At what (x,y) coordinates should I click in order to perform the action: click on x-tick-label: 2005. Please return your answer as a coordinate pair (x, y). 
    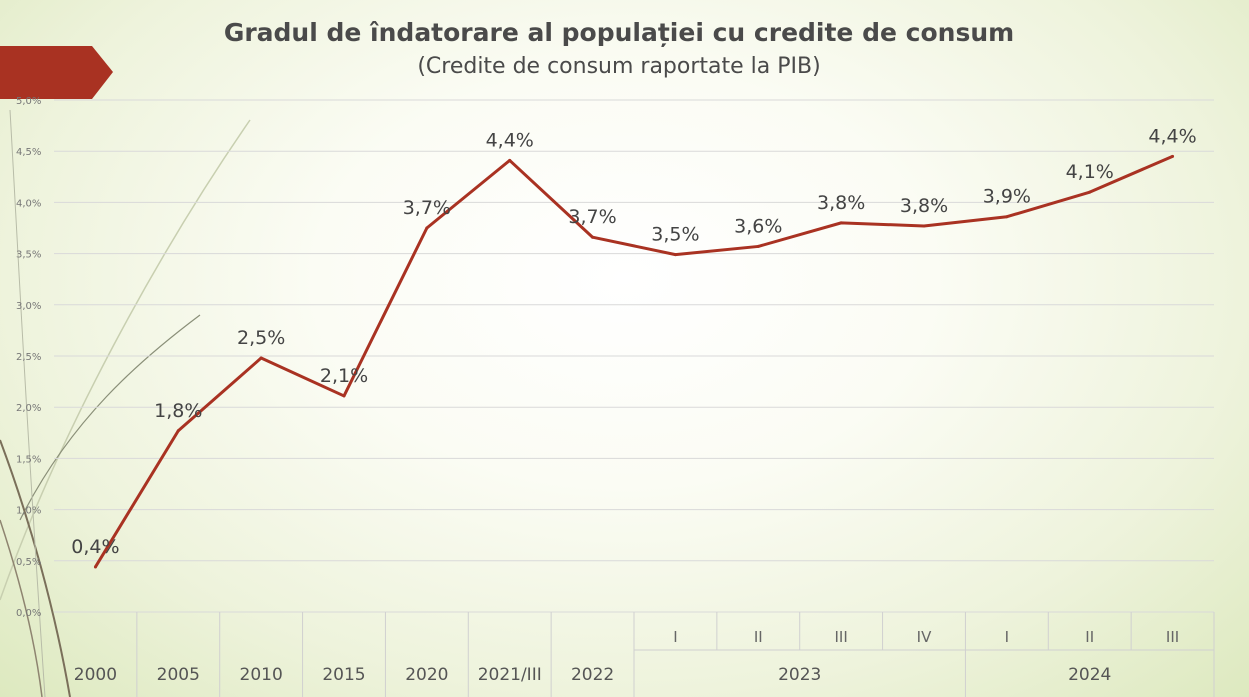
    Looking at the image, I should click on (178, 675).